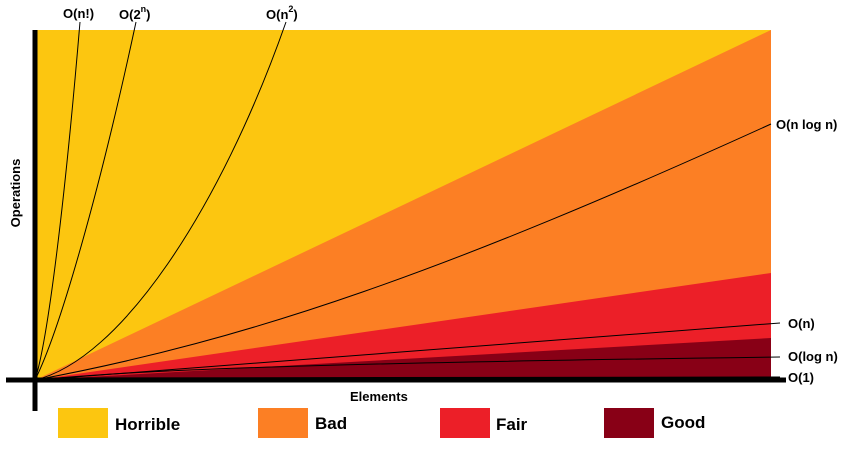 The width and height of the screenshot is (851, 453). Describe the element at coordinates (83, 423) in the screenshot. I see `legend-swatch-horrible` at that location.